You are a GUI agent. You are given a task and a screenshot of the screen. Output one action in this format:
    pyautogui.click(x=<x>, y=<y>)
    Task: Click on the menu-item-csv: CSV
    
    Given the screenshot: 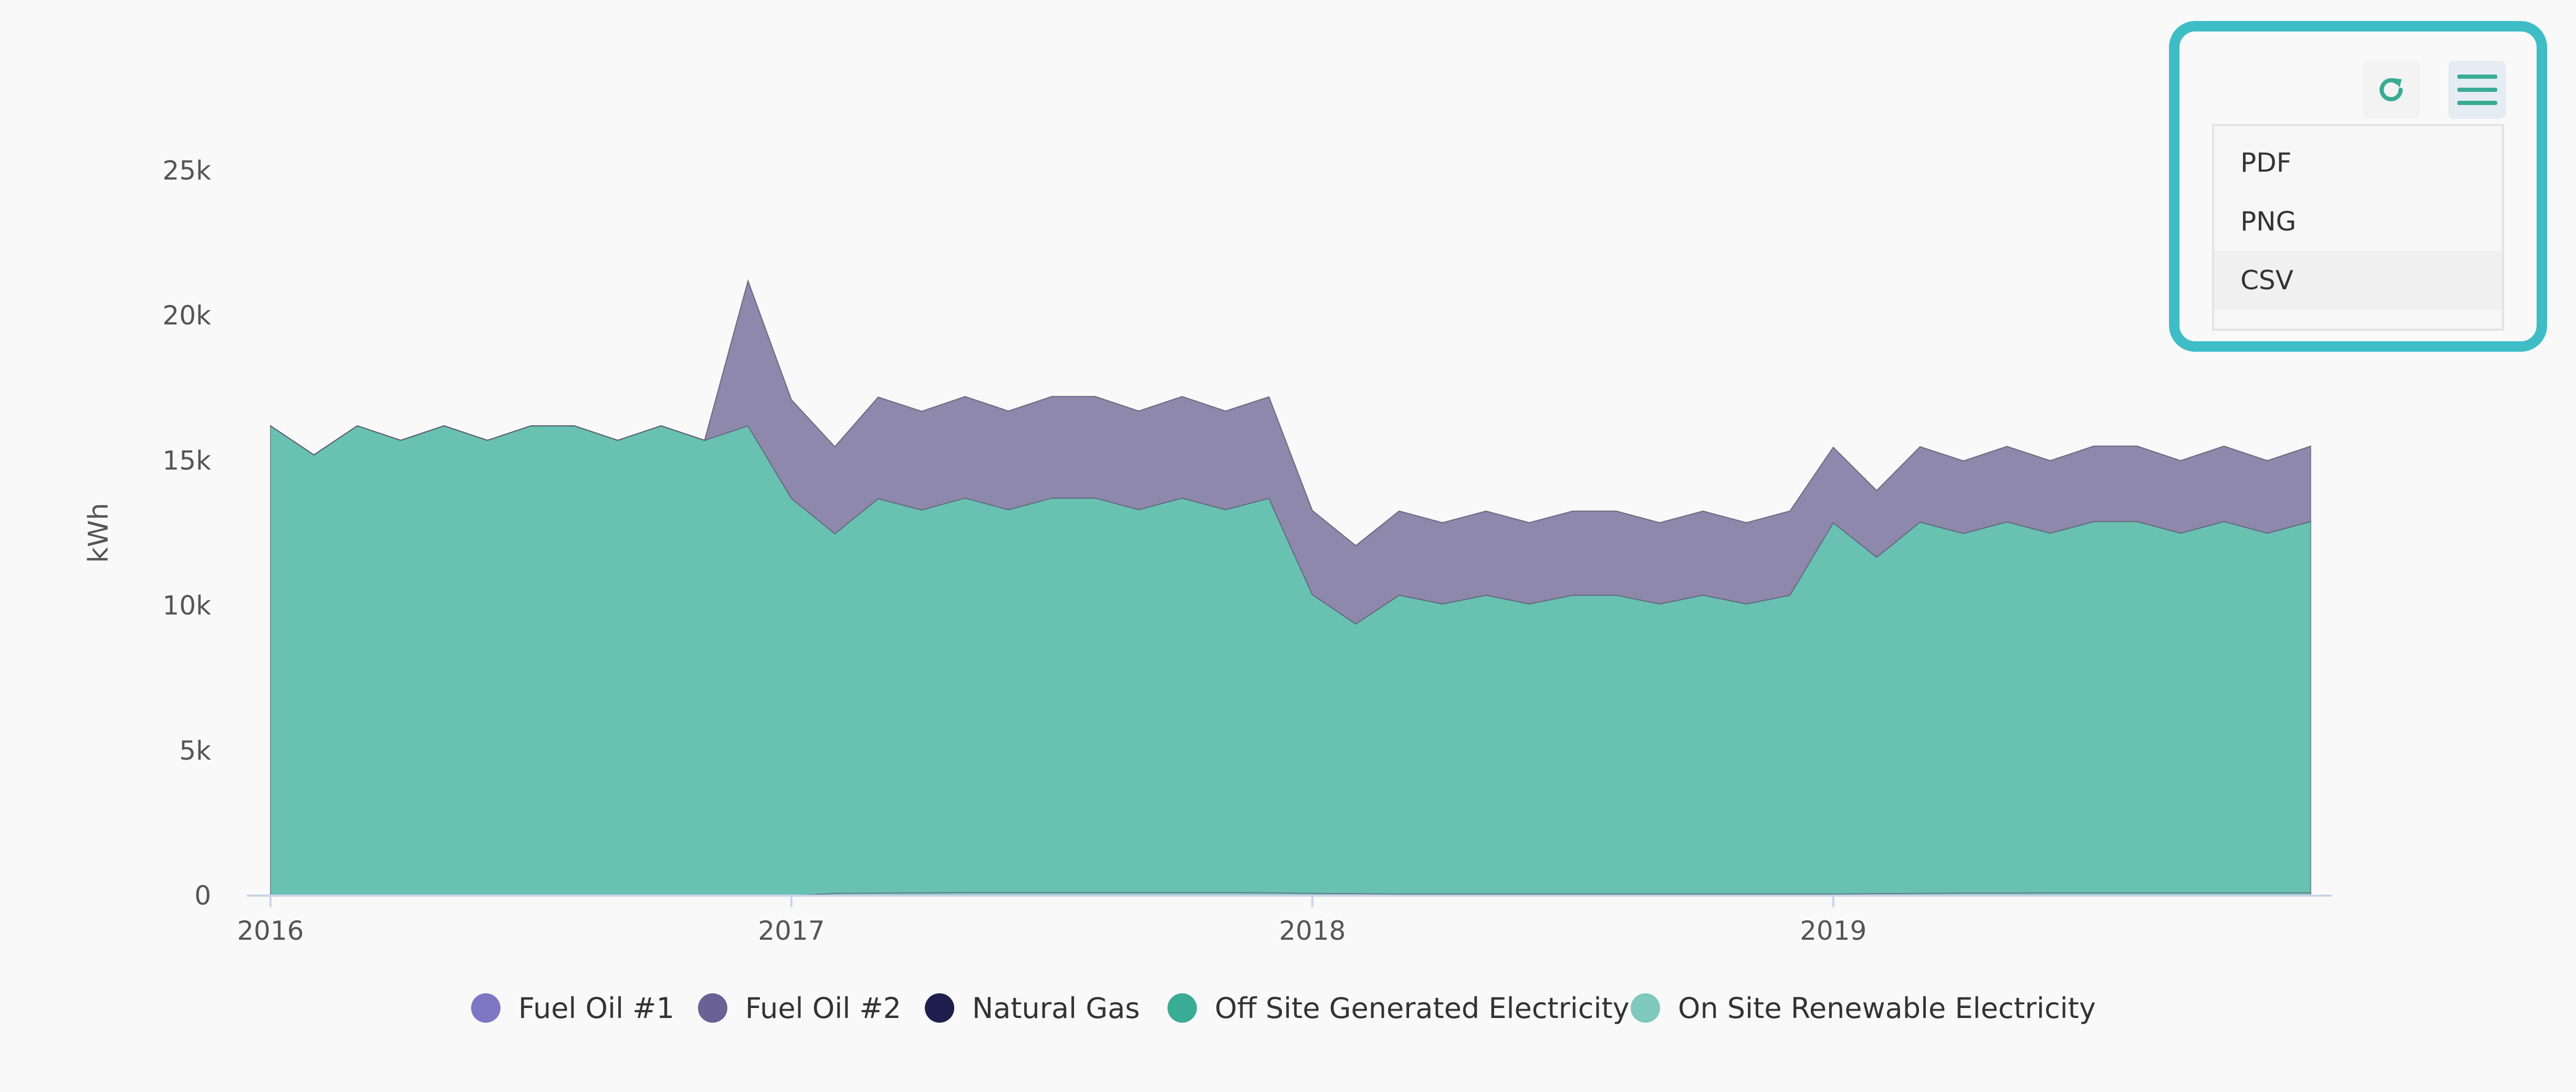 What is the action you would take?
    pyautogui.click(x=2358, y=280)
    